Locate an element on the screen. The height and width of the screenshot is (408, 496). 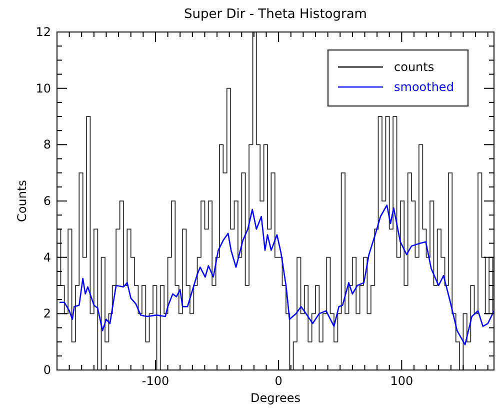
legend-label: counts is located at coordinates (414, 67).